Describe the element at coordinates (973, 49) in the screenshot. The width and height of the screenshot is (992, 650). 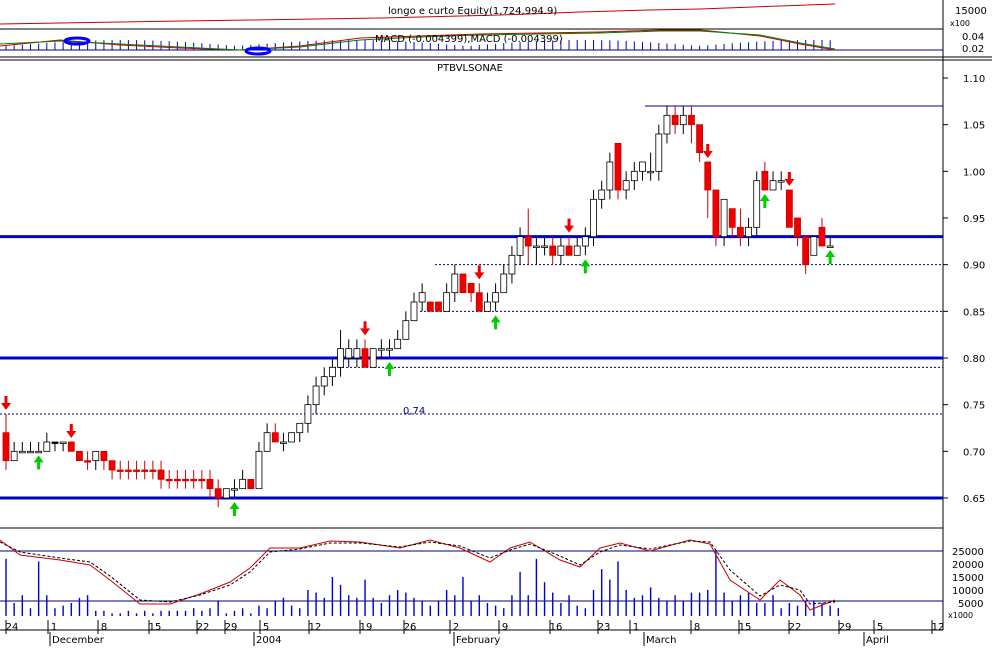
I see `macd-tick-2: 0.02` at that location.